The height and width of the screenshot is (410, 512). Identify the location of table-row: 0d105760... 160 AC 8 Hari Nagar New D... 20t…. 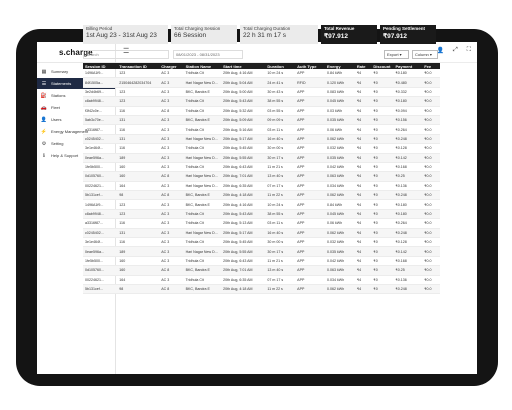
(261, 176).